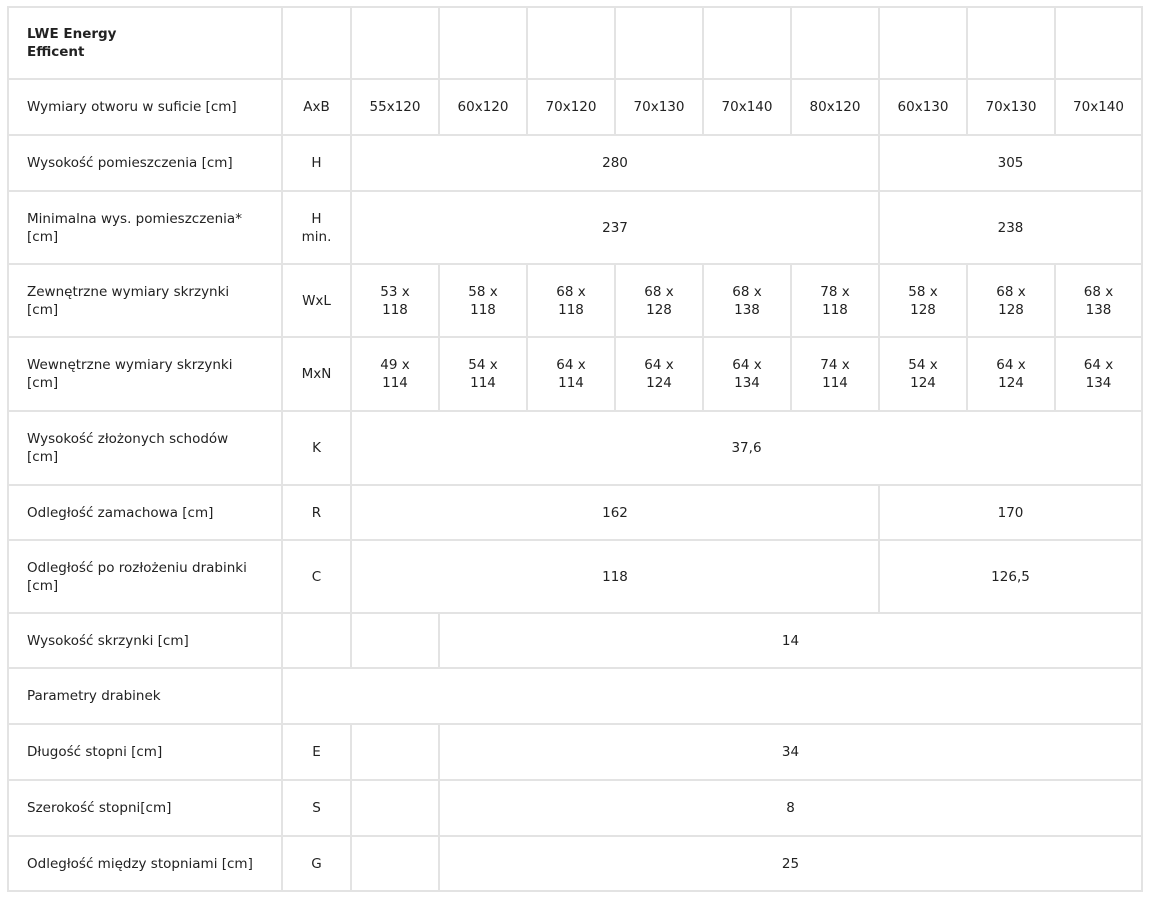  What do you see at coordinates (316, 227) in the screenshot?
I see `row-symbol: H min.` at bounding box center [316, 227].